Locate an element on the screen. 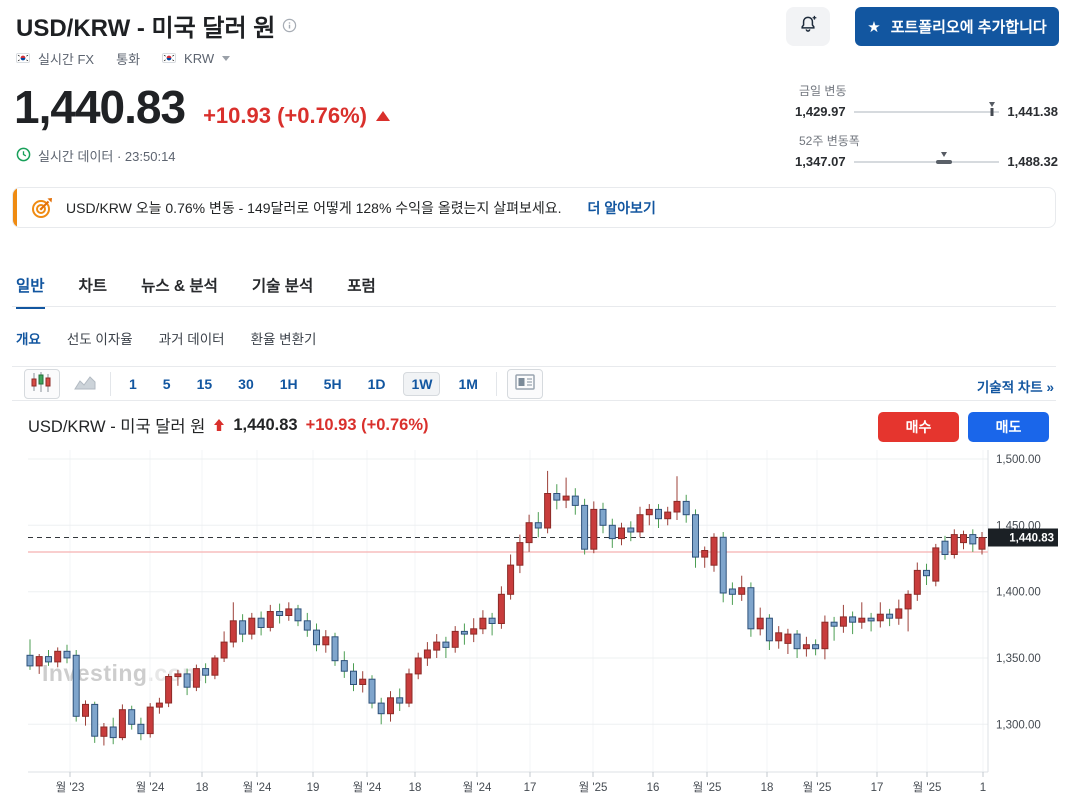 The width and height of the screenshot is (1068, 805). daily-low: 1,429.97 is located at coordinates (820, 111).